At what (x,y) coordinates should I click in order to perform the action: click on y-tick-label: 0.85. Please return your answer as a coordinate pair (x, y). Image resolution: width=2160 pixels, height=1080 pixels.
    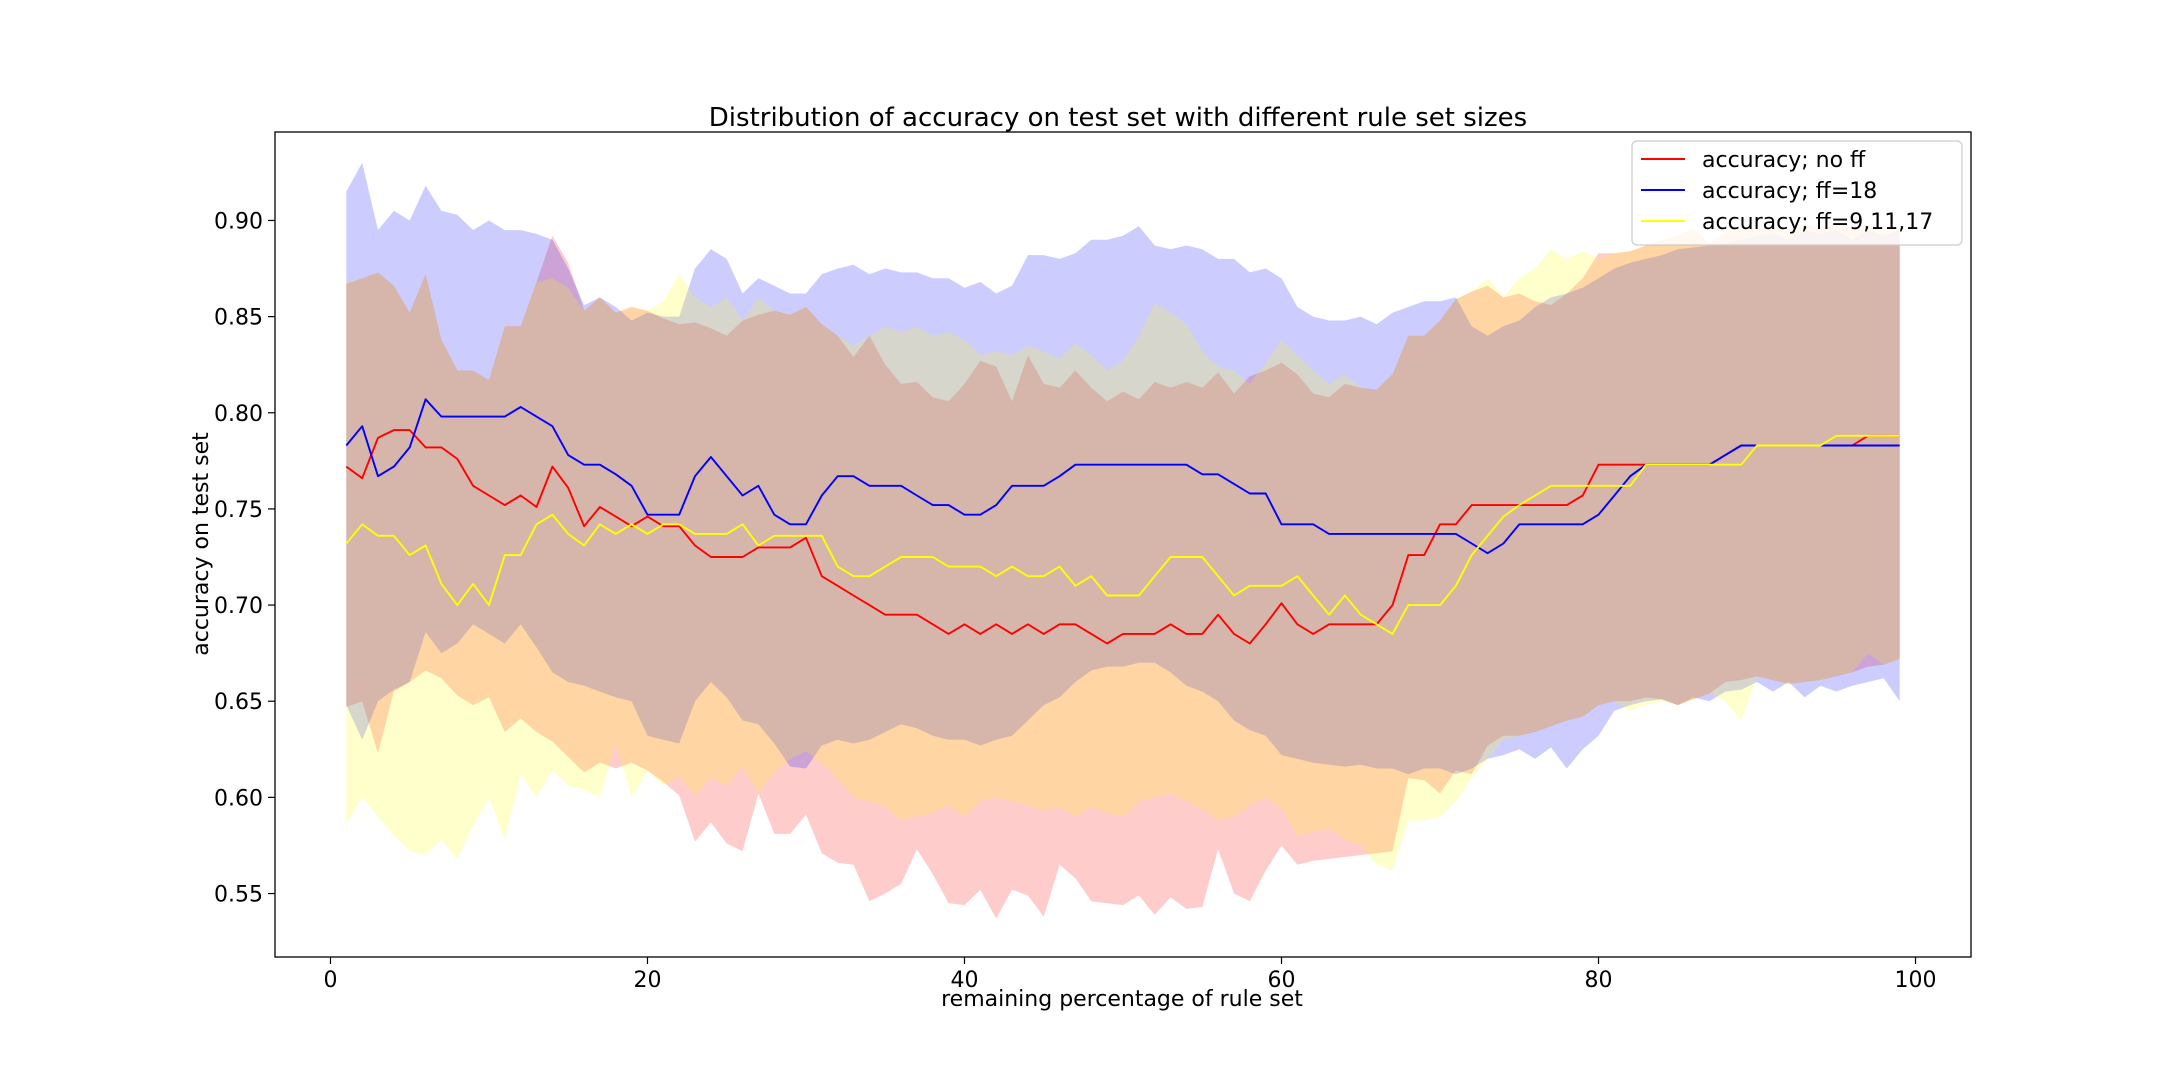
    Looking at the image, I should click on (238, 318).